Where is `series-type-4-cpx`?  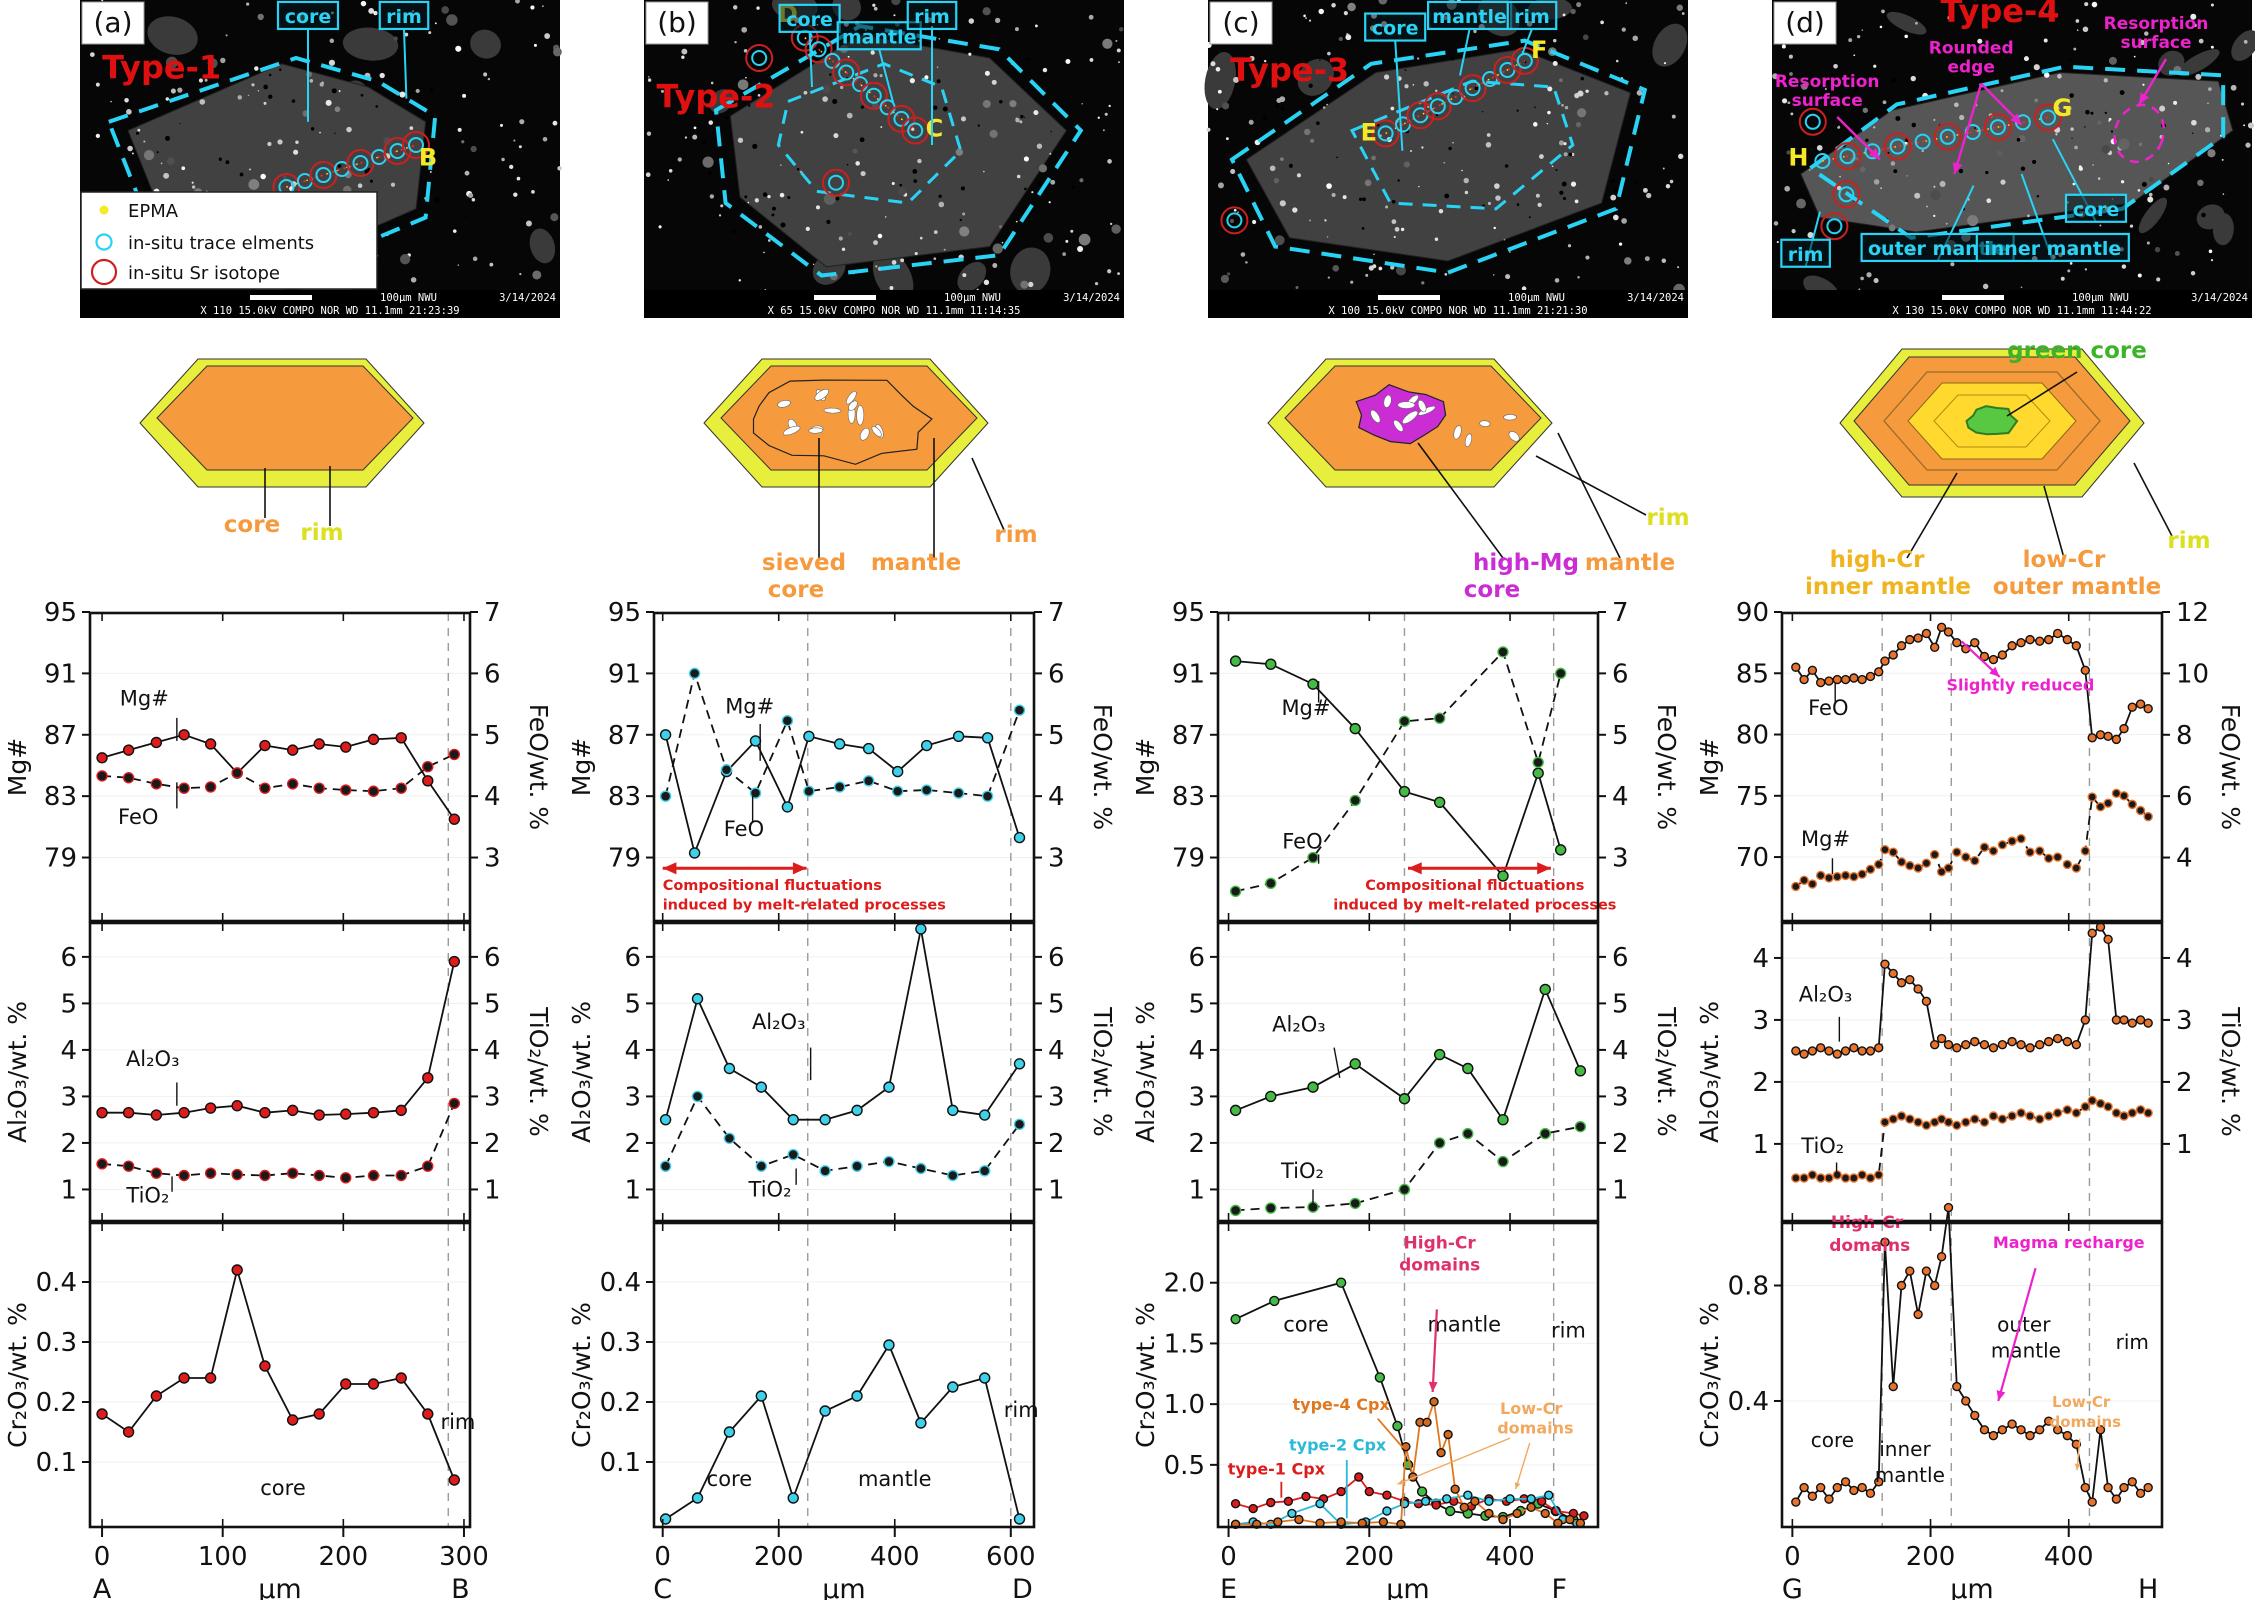
series-type-4-cpx is located at coordinates (1408, 1463).